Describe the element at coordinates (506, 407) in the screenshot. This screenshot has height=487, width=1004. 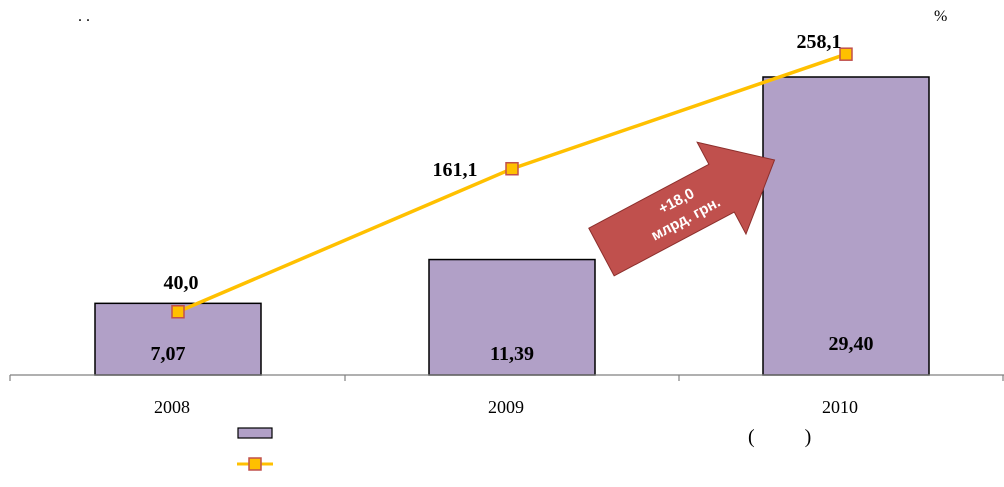
I see `tick-label-2009: 2009` at that location.